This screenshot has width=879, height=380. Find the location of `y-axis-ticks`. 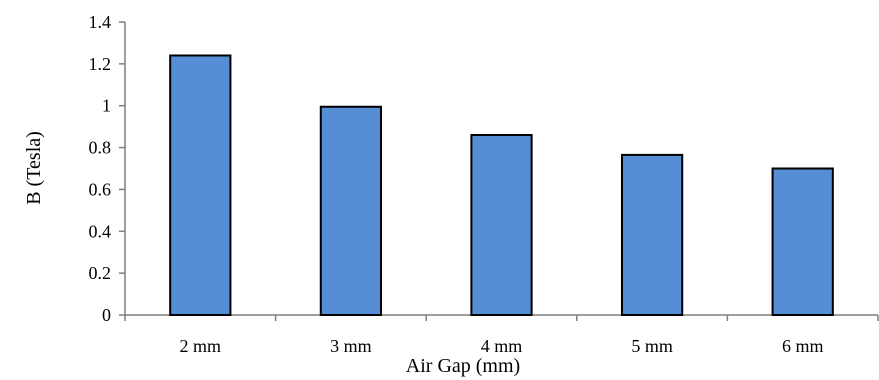

y-axis-ticks is located at coordinates (122, 168).